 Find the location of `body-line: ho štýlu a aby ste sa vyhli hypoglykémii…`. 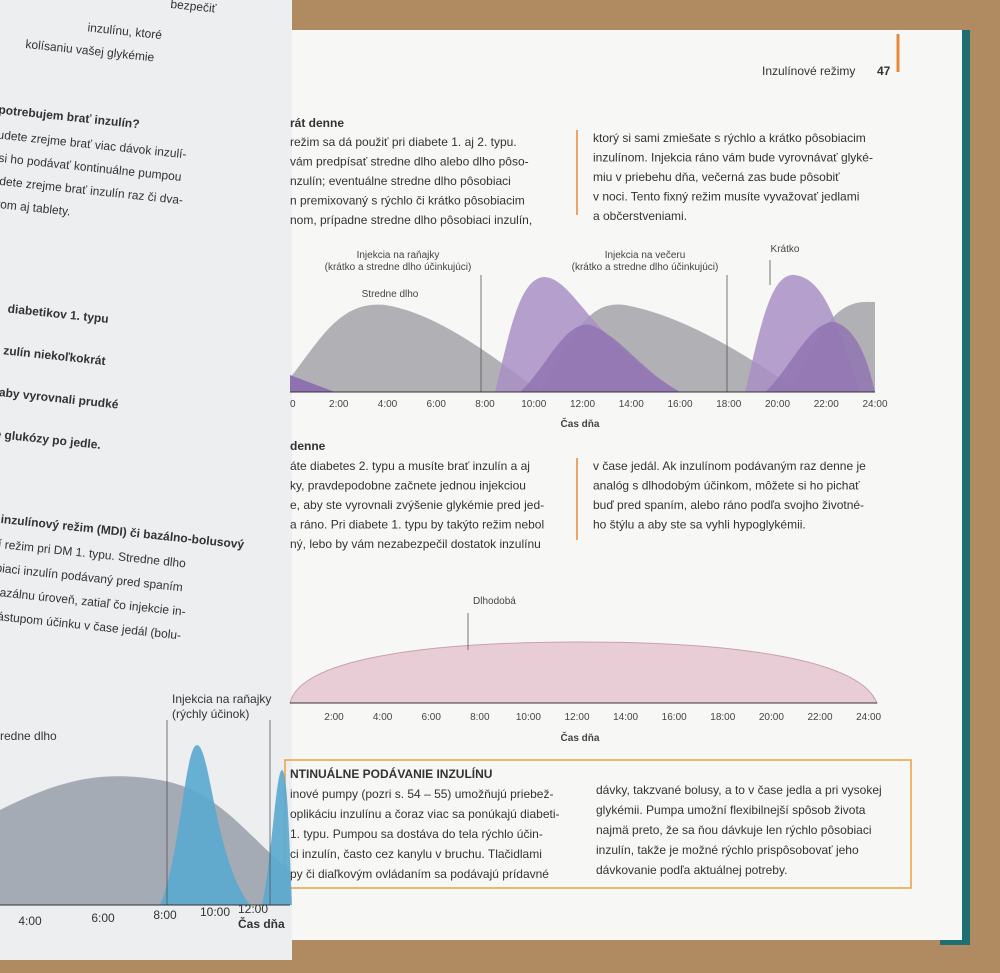

body-line: ho štýlu a aby ste sa vyhli hypoglykémii… is located at coordinates (699, 525).